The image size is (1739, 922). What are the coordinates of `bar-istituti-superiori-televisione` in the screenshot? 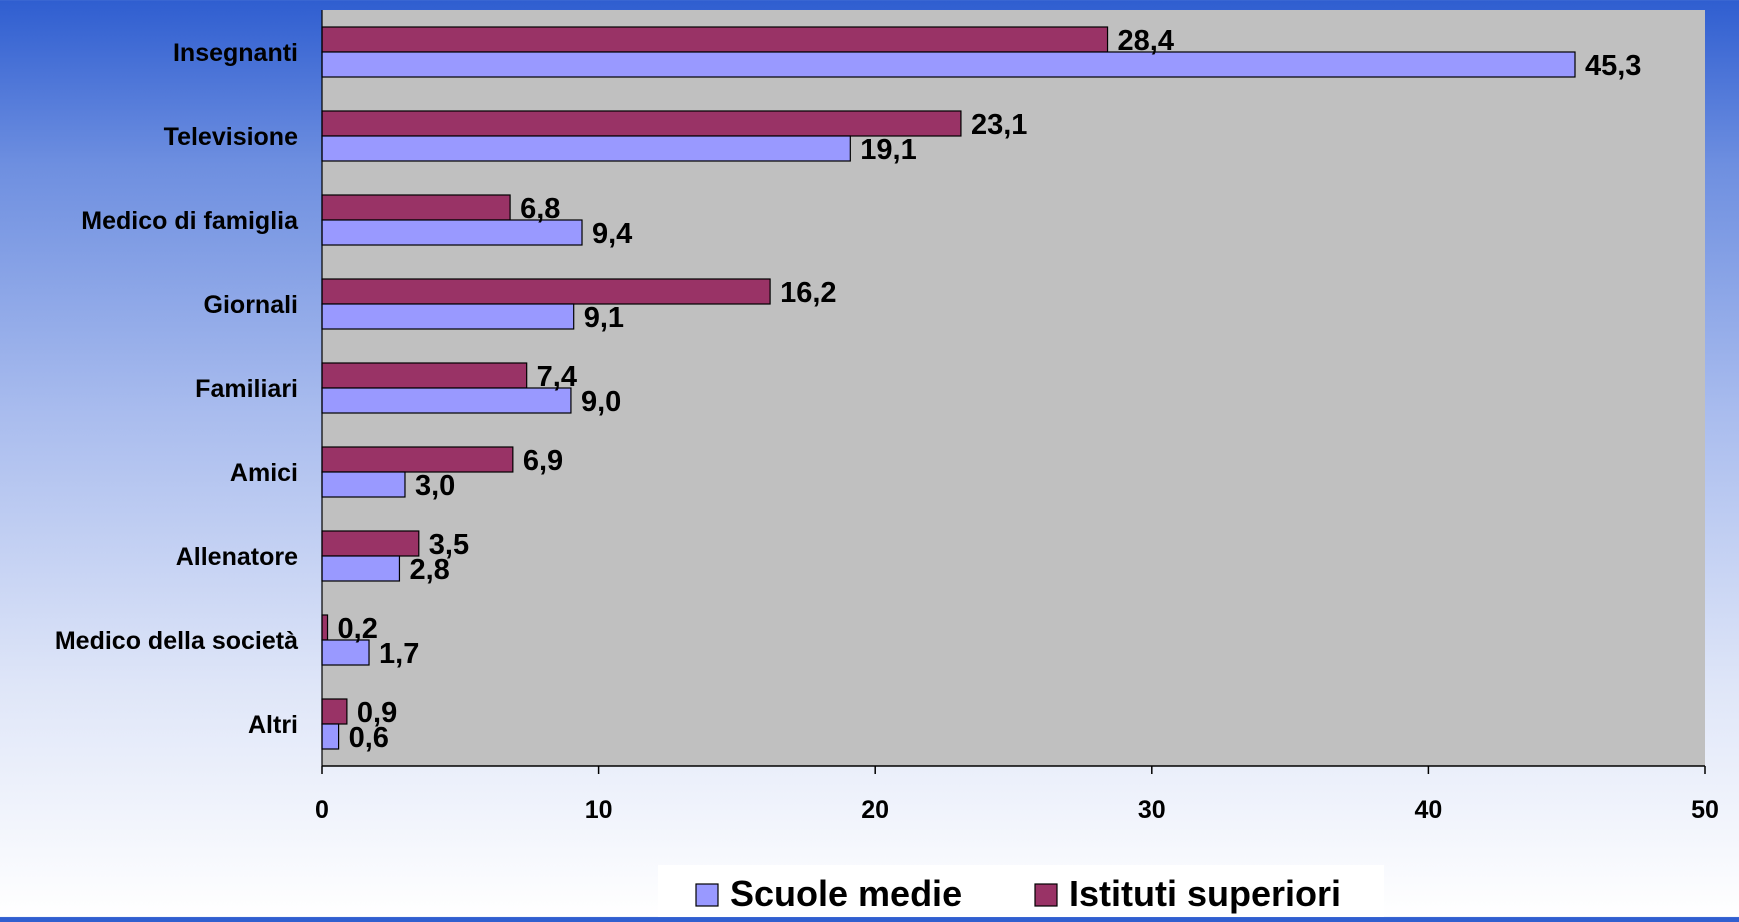 It's located at (641, 123).